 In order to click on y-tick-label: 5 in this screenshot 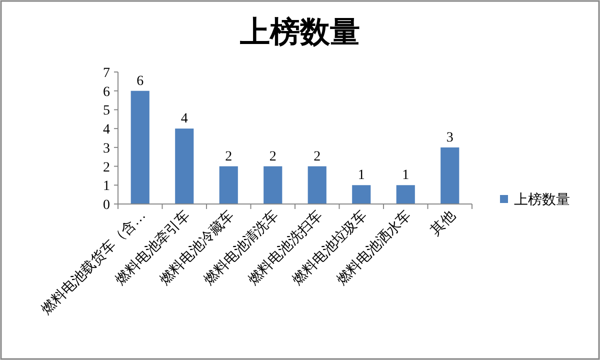, I will do `click(106, 111)`.